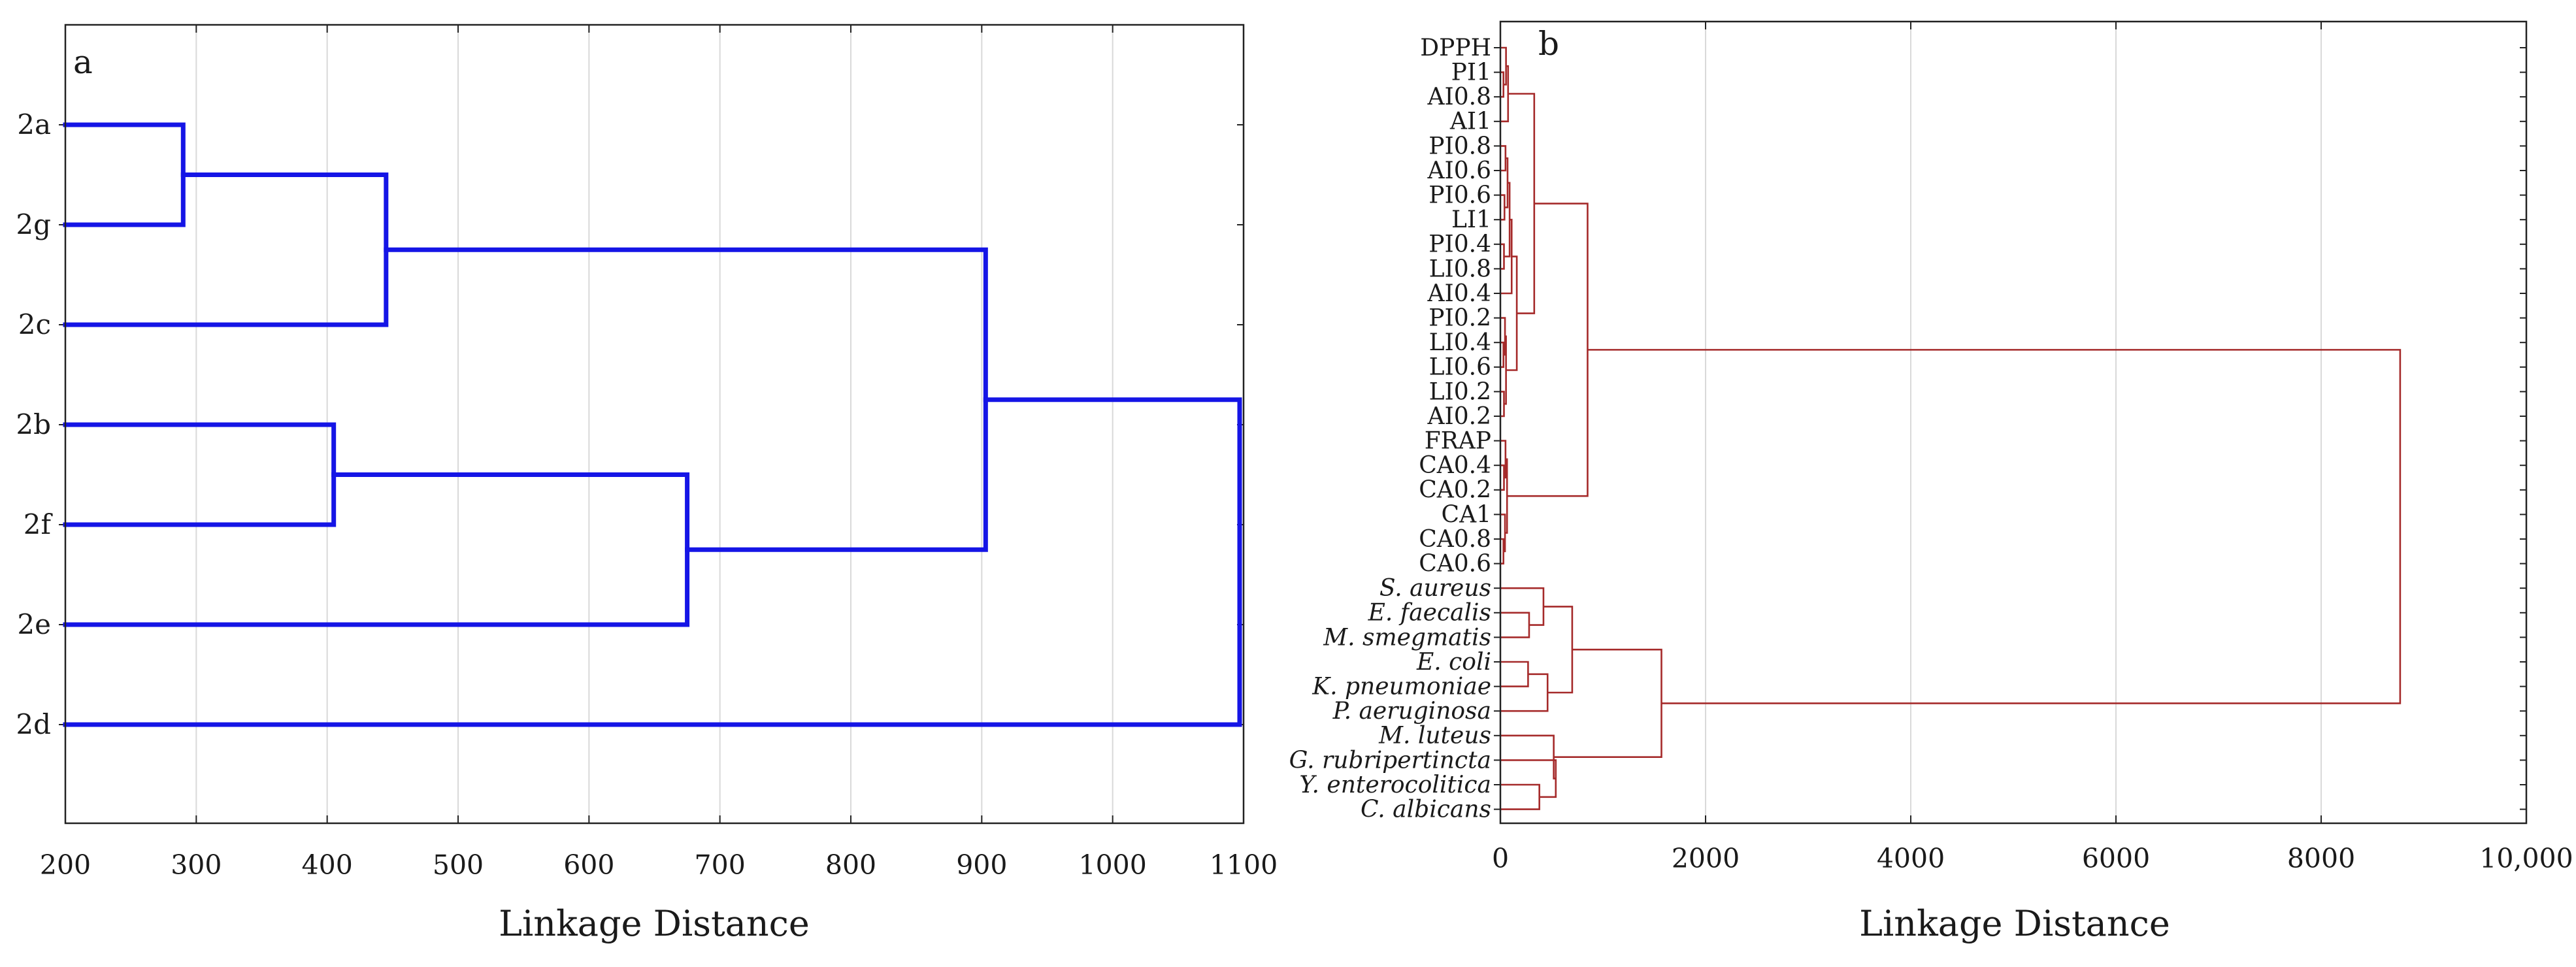 This screenshot has width=2576, height=967. Describe the element at coordinates (1455, 48) in the screenshot. I see `leaf-label-dpph: DPPH` at that location.